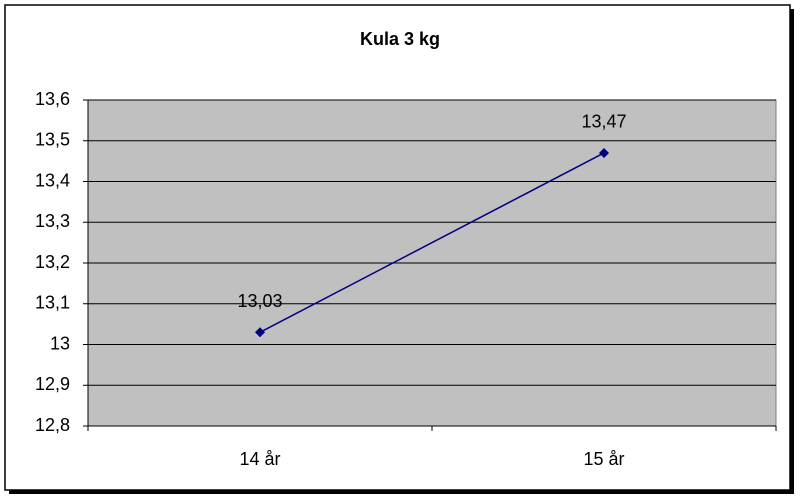 The height and width of the screenshot is (498, 800). I want to click on y-tick-label: 13,6, so click(52, 99).